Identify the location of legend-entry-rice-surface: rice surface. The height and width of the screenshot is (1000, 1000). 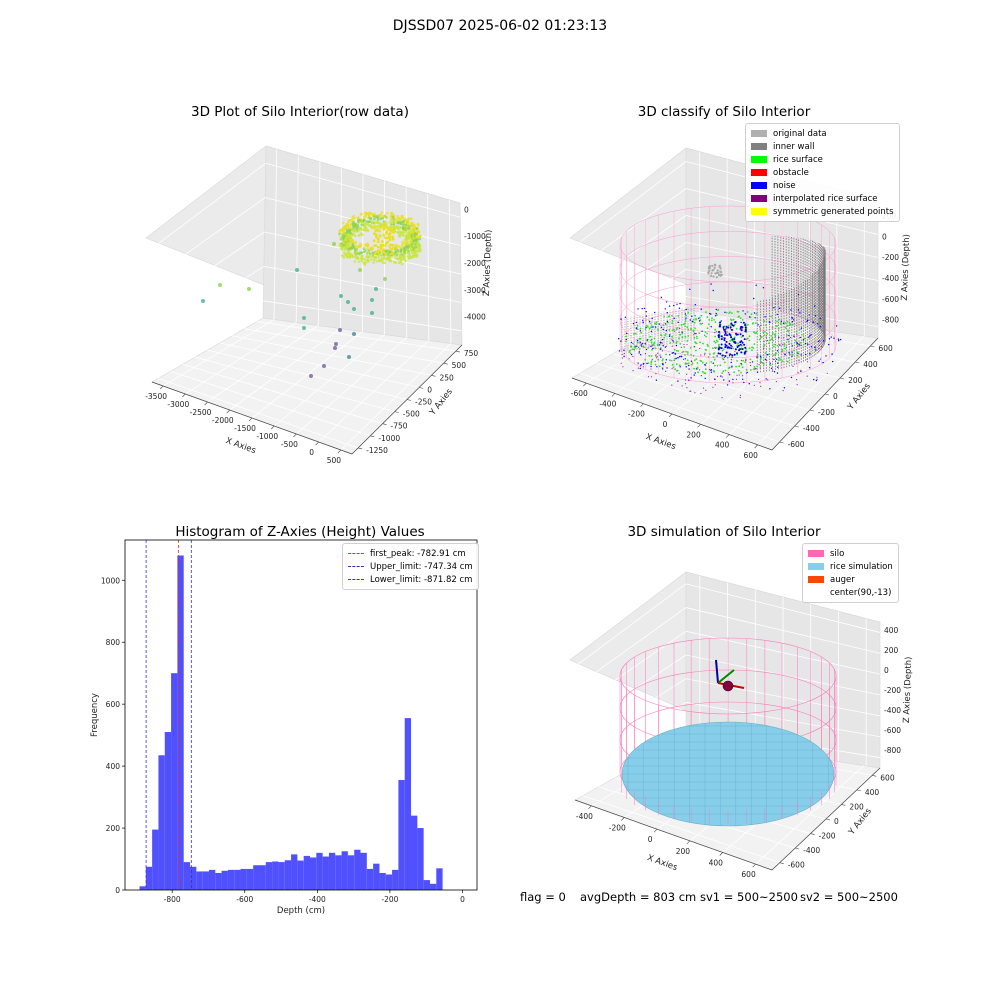
(822, 159).